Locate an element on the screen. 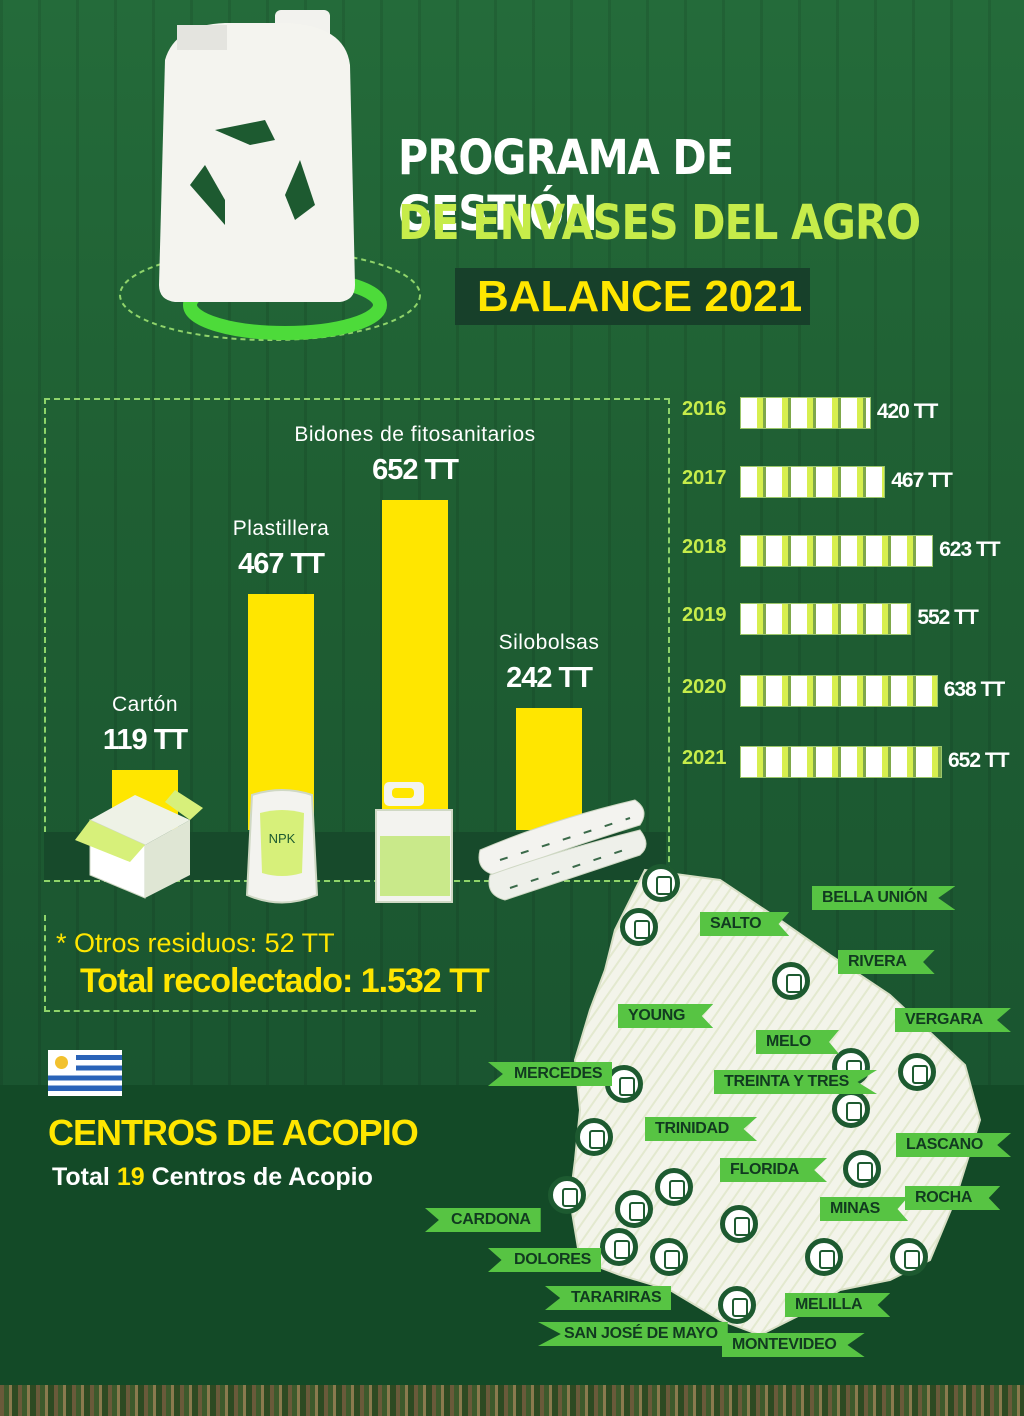 The height and width of the screenshot is (1416, 1024). recycle-jug-icon is located at coordinates (270, 175).